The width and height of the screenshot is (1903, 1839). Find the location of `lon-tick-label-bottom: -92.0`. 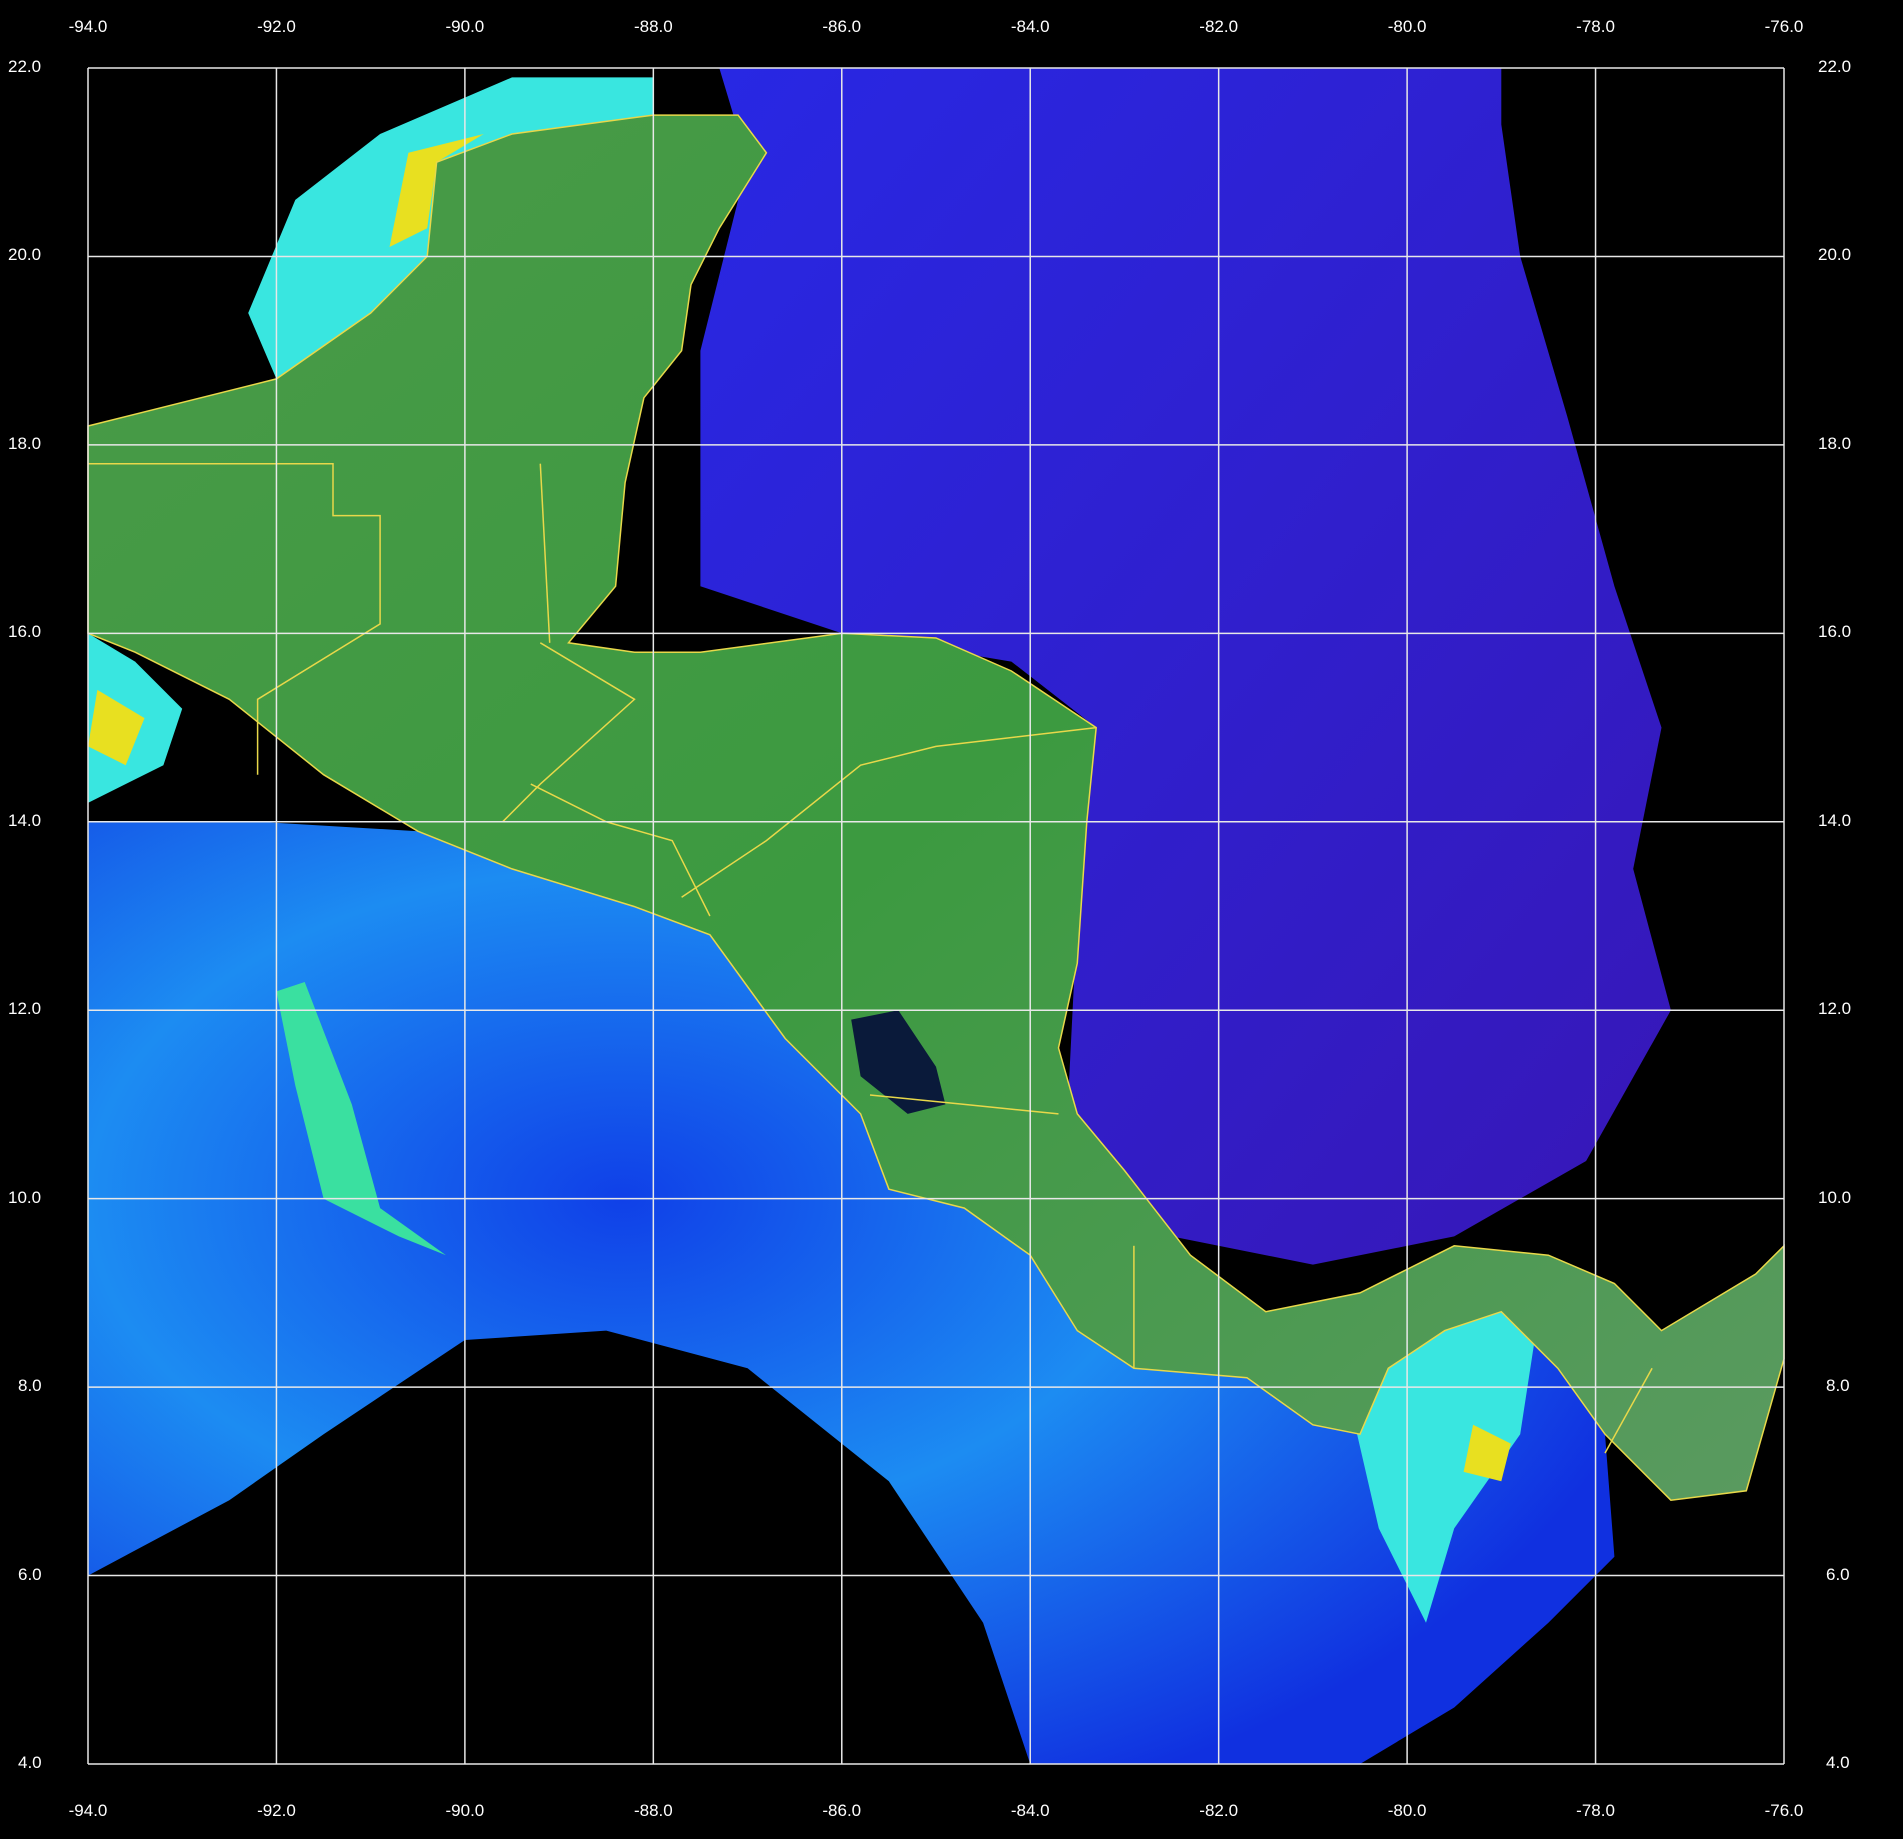

lon-tick-label-bottom: -92.0 is located at coordinates (276, 1810).